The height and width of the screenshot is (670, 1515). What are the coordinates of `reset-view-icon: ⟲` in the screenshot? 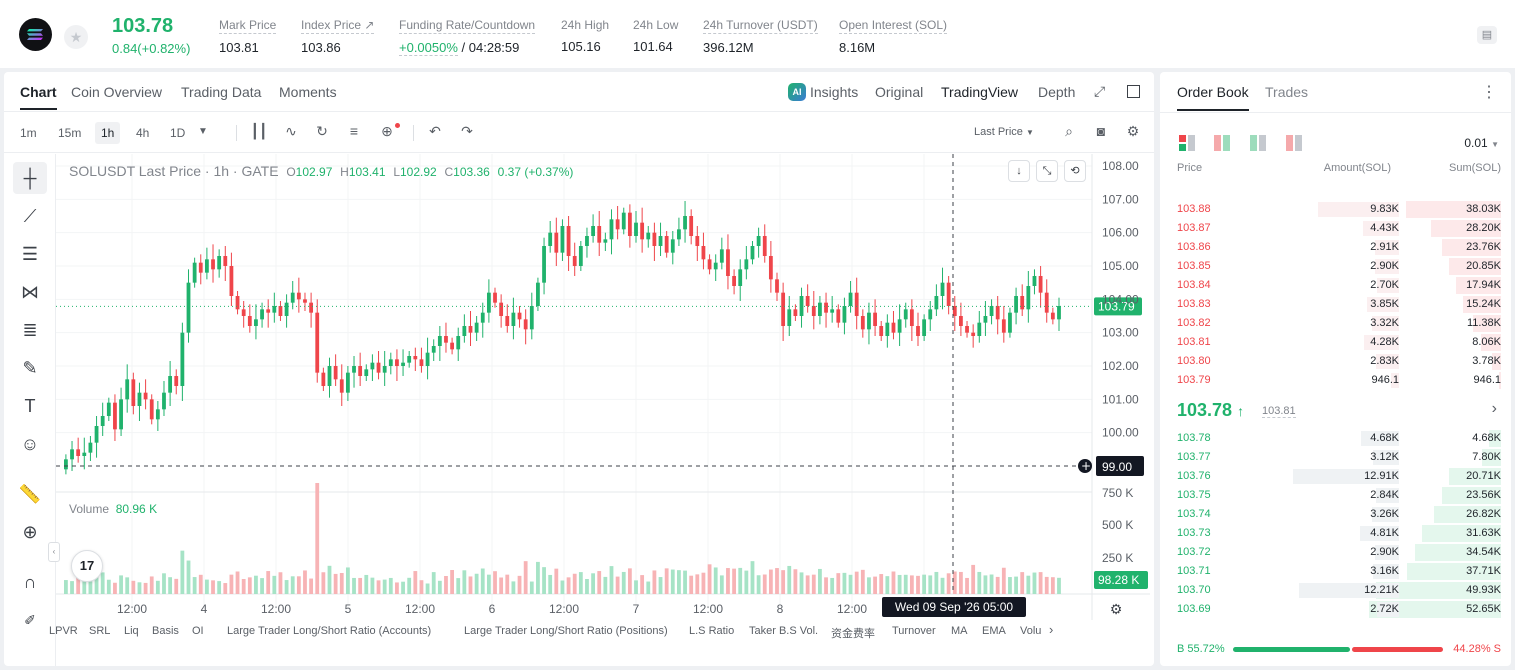 It's located at (1075, 171).